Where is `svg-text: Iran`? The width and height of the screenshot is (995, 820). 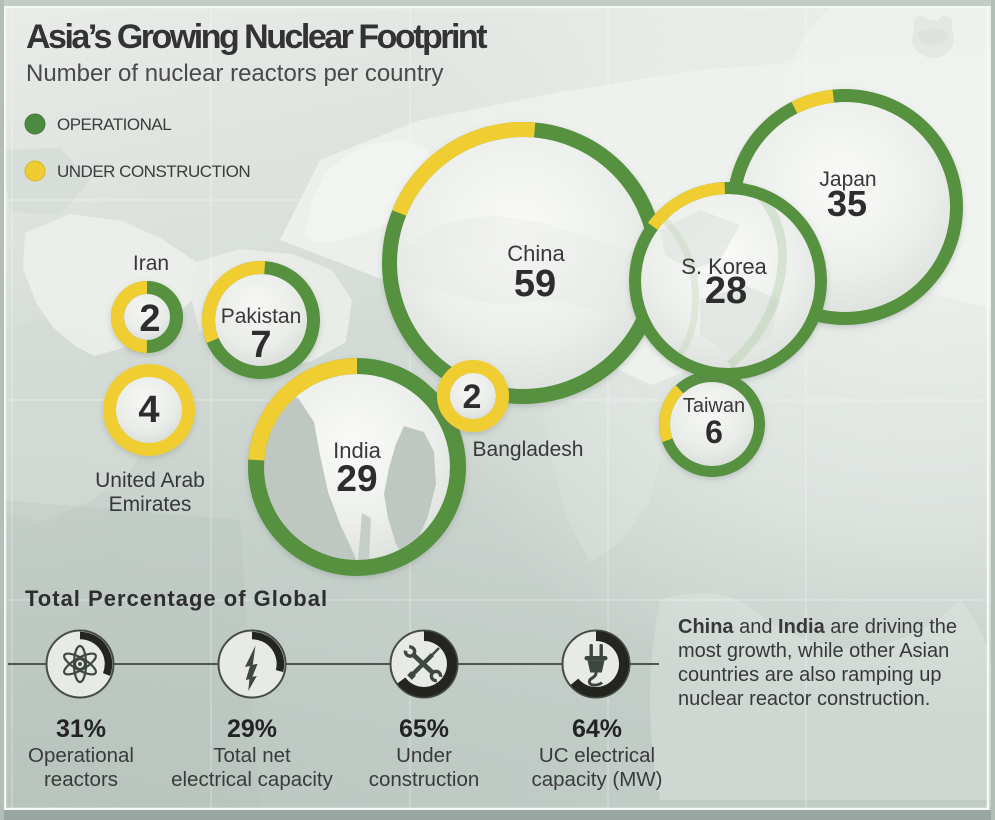
svg-text: Iran is located at coordinates (151, 263).